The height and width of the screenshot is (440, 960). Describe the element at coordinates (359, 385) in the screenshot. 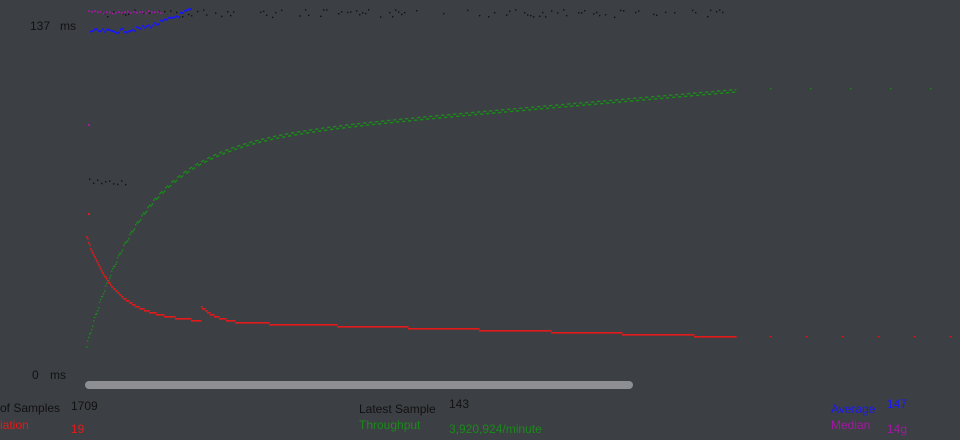

I see `horizontal-scrollbar` at that location.